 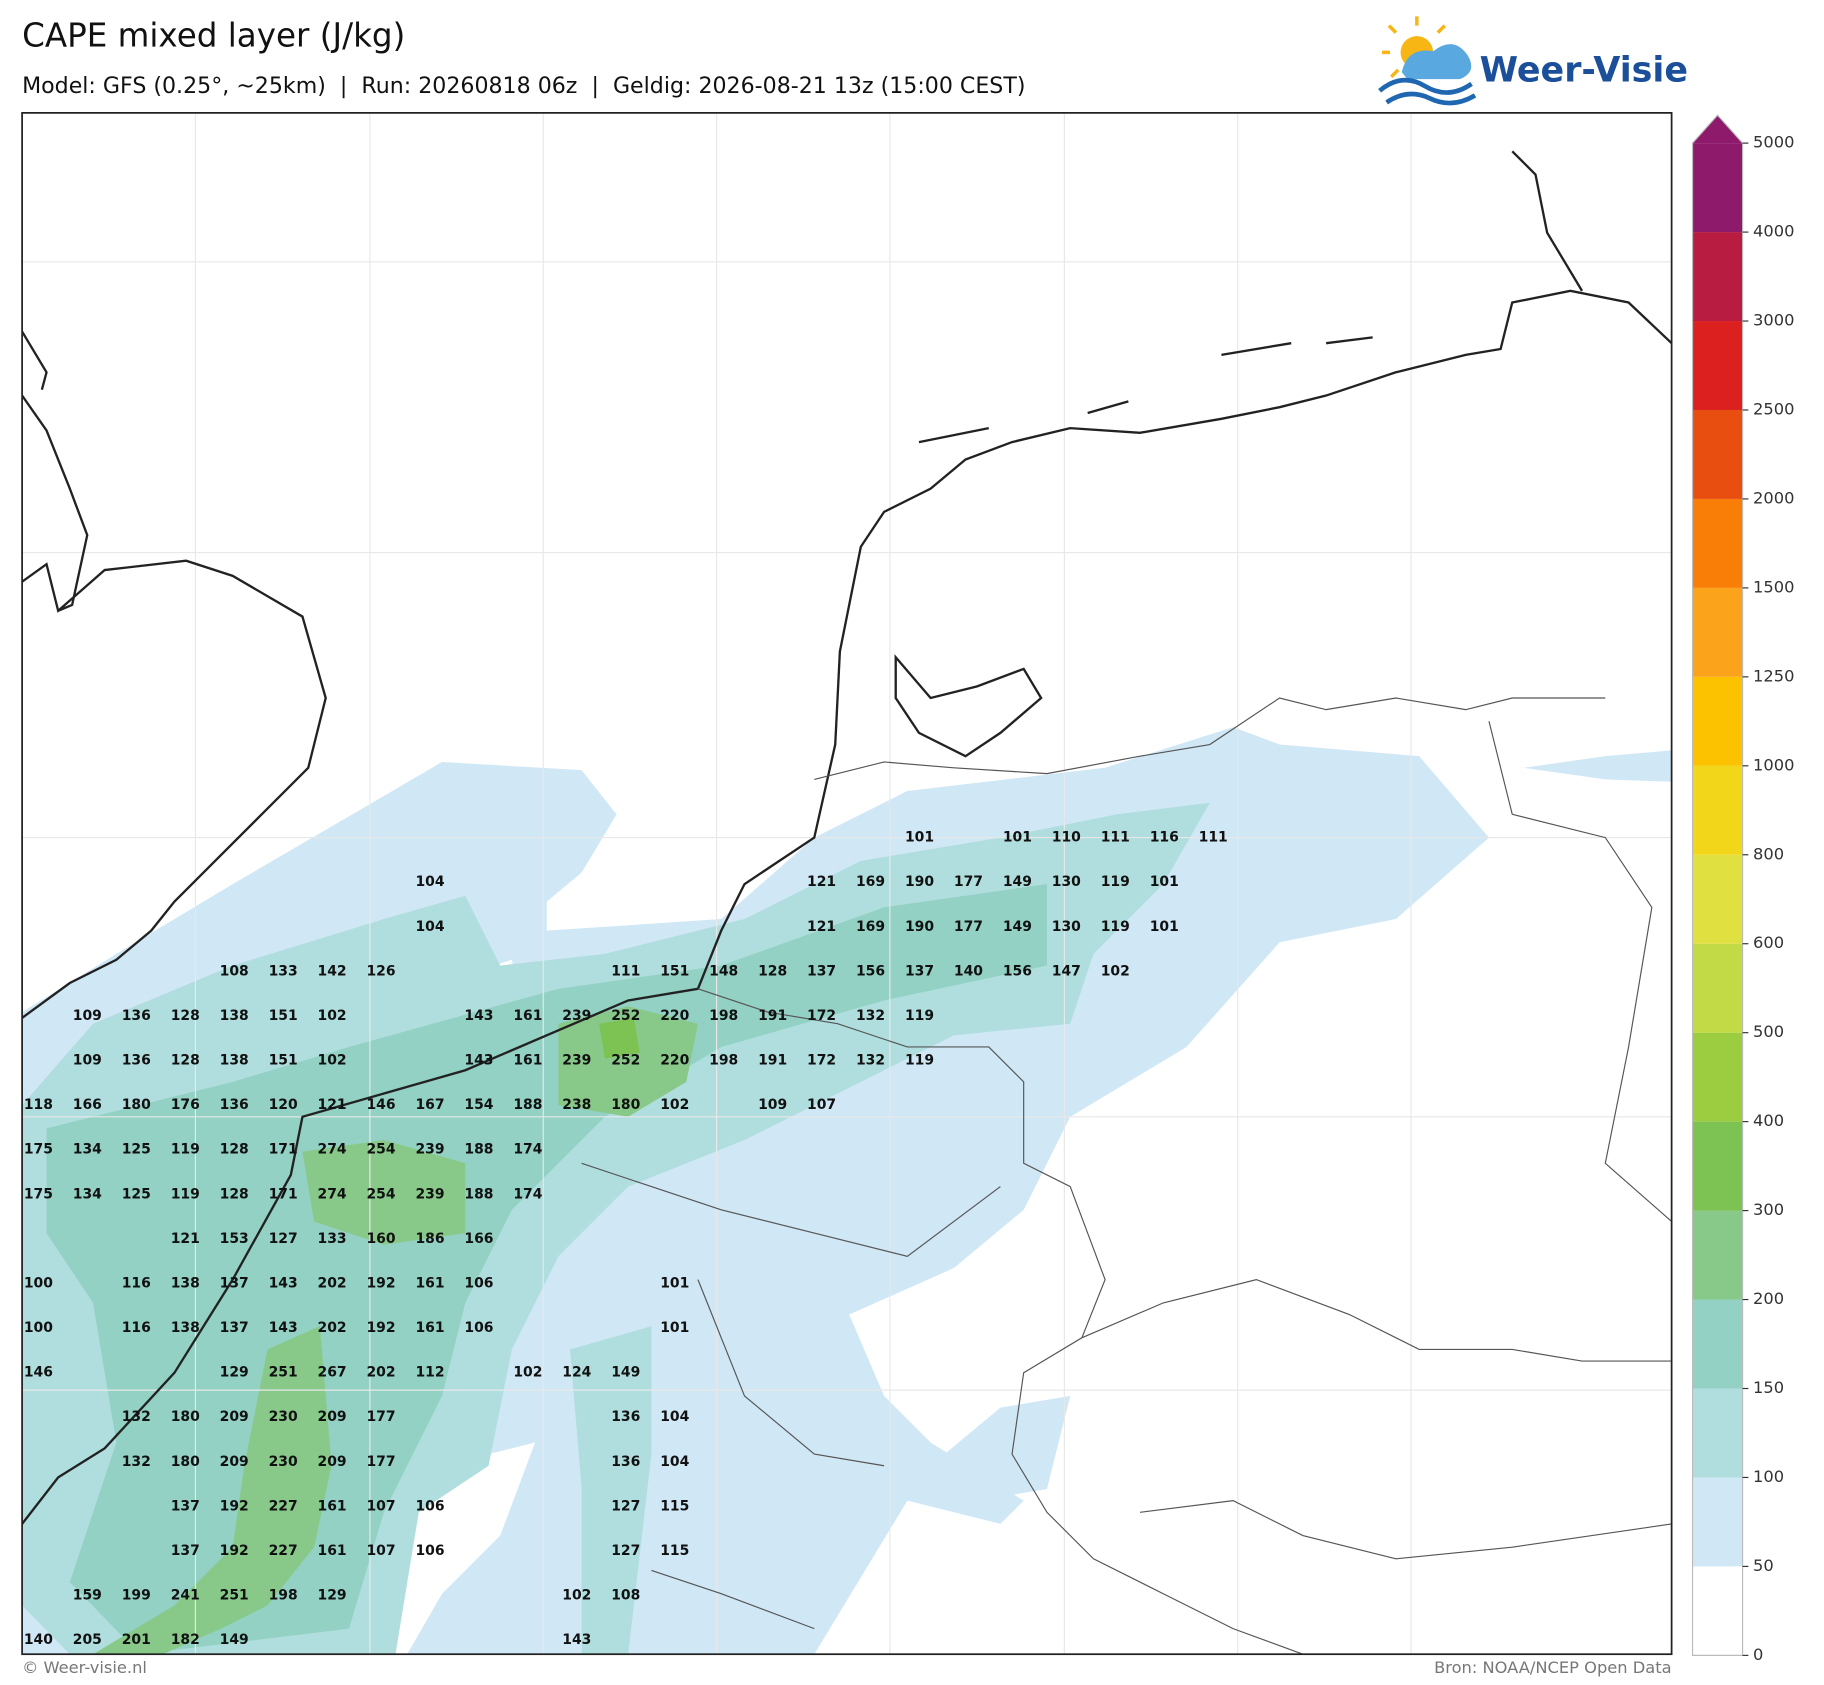 I want to click on title: CAPE mixed layer (J/kg), so click(x=213, y=36).